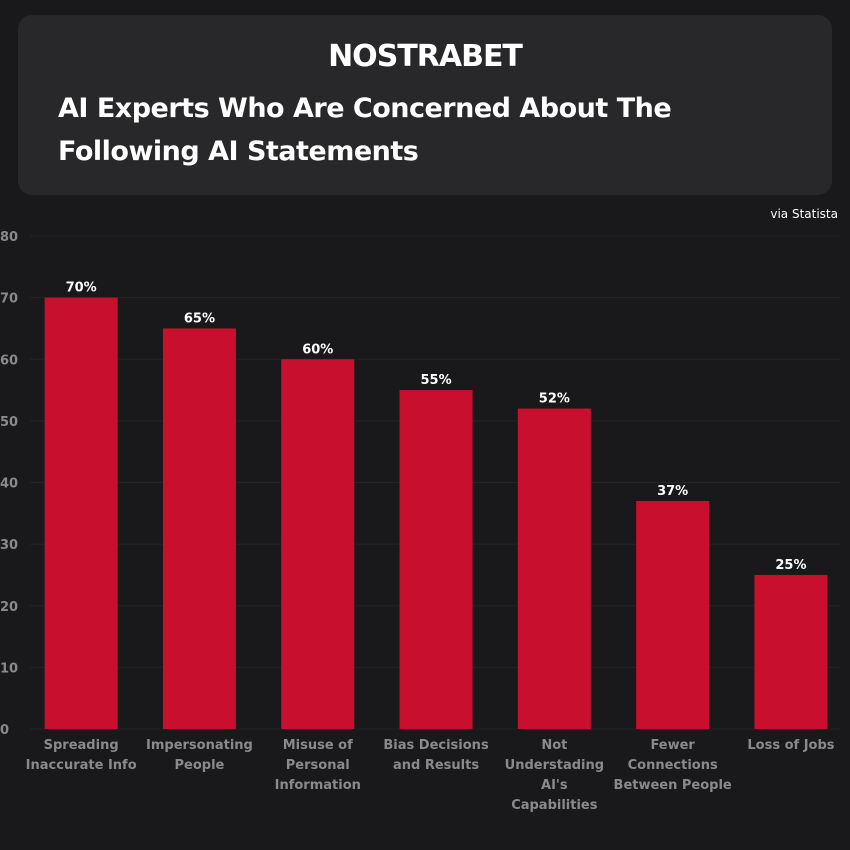  Describe the element at coordinates (9, 299) in the screenshot. I see `y-tick-label: 70` at that location.